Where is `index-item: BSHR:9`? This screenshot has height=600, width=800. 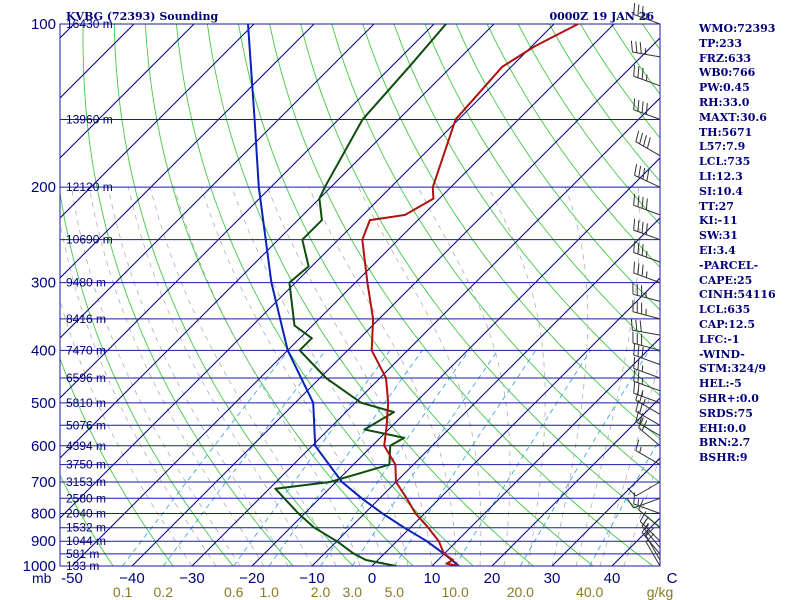 index-item: BSHR:9 is located at coordinates (723, 458).